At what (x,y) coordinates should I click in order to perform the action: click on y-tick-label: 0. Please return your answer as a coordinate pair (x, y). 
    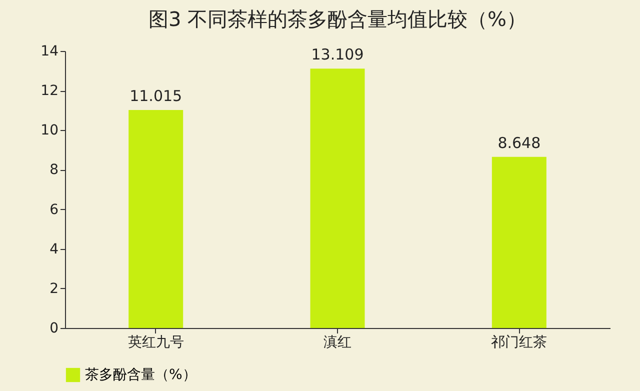
    Looking at the image, I should click on (54, 328).